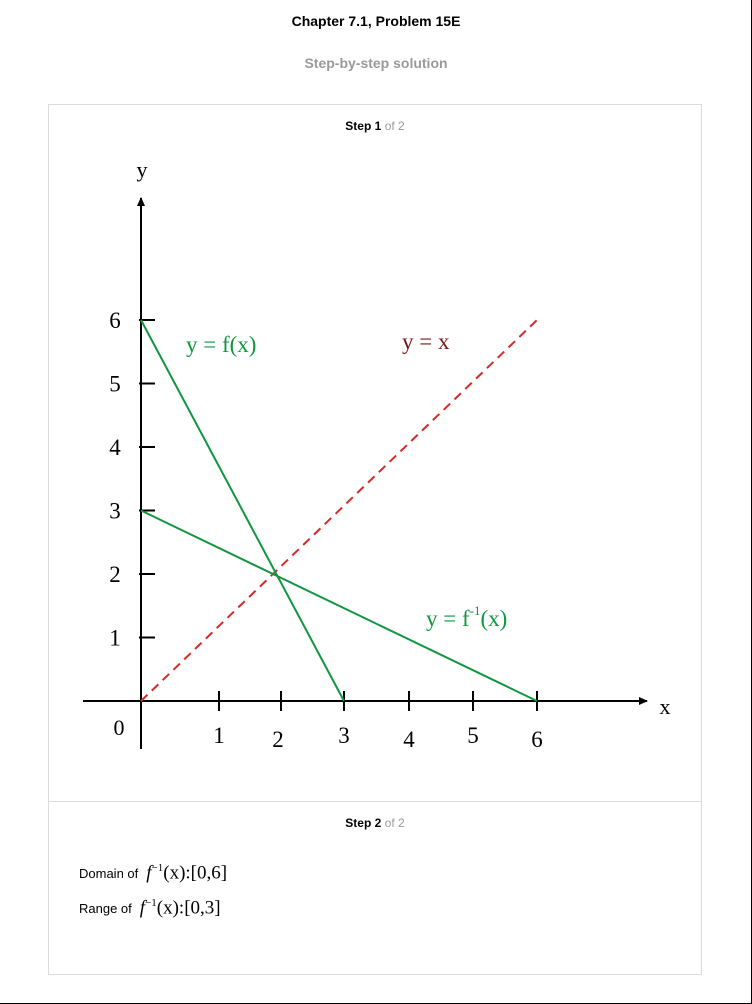 The image size is (752, 1004). I want to click on range-row: Range of f−1(x):[0,3], so click(150, 908).